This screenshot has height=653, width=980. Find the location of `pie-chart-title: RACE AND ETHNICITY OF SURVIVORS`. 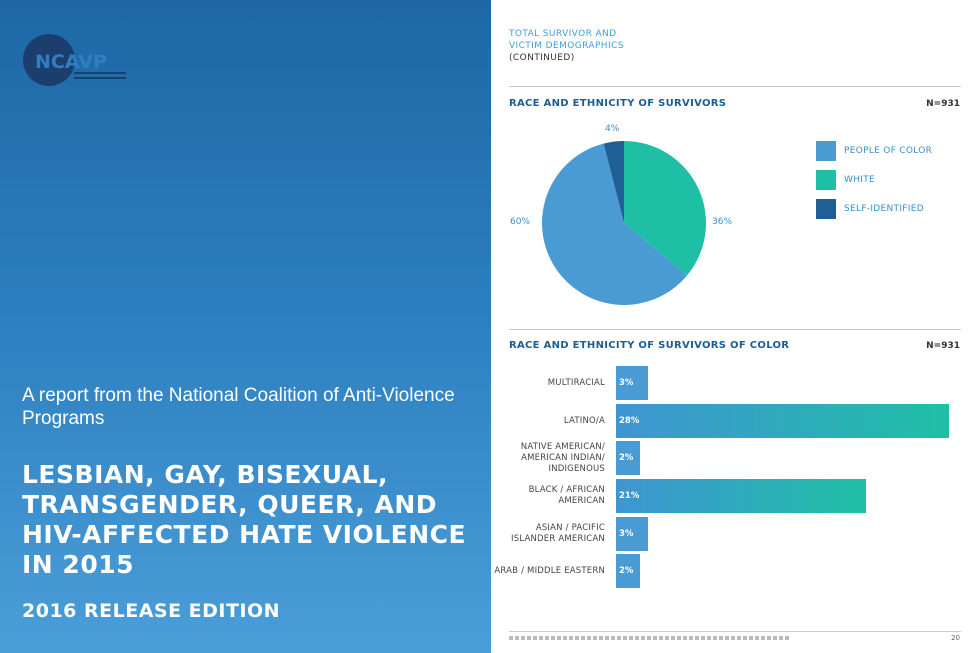

pie-chart-title: RACE AND ETHNICITY OF SURVIVORS is located at coordinates (618, 103).